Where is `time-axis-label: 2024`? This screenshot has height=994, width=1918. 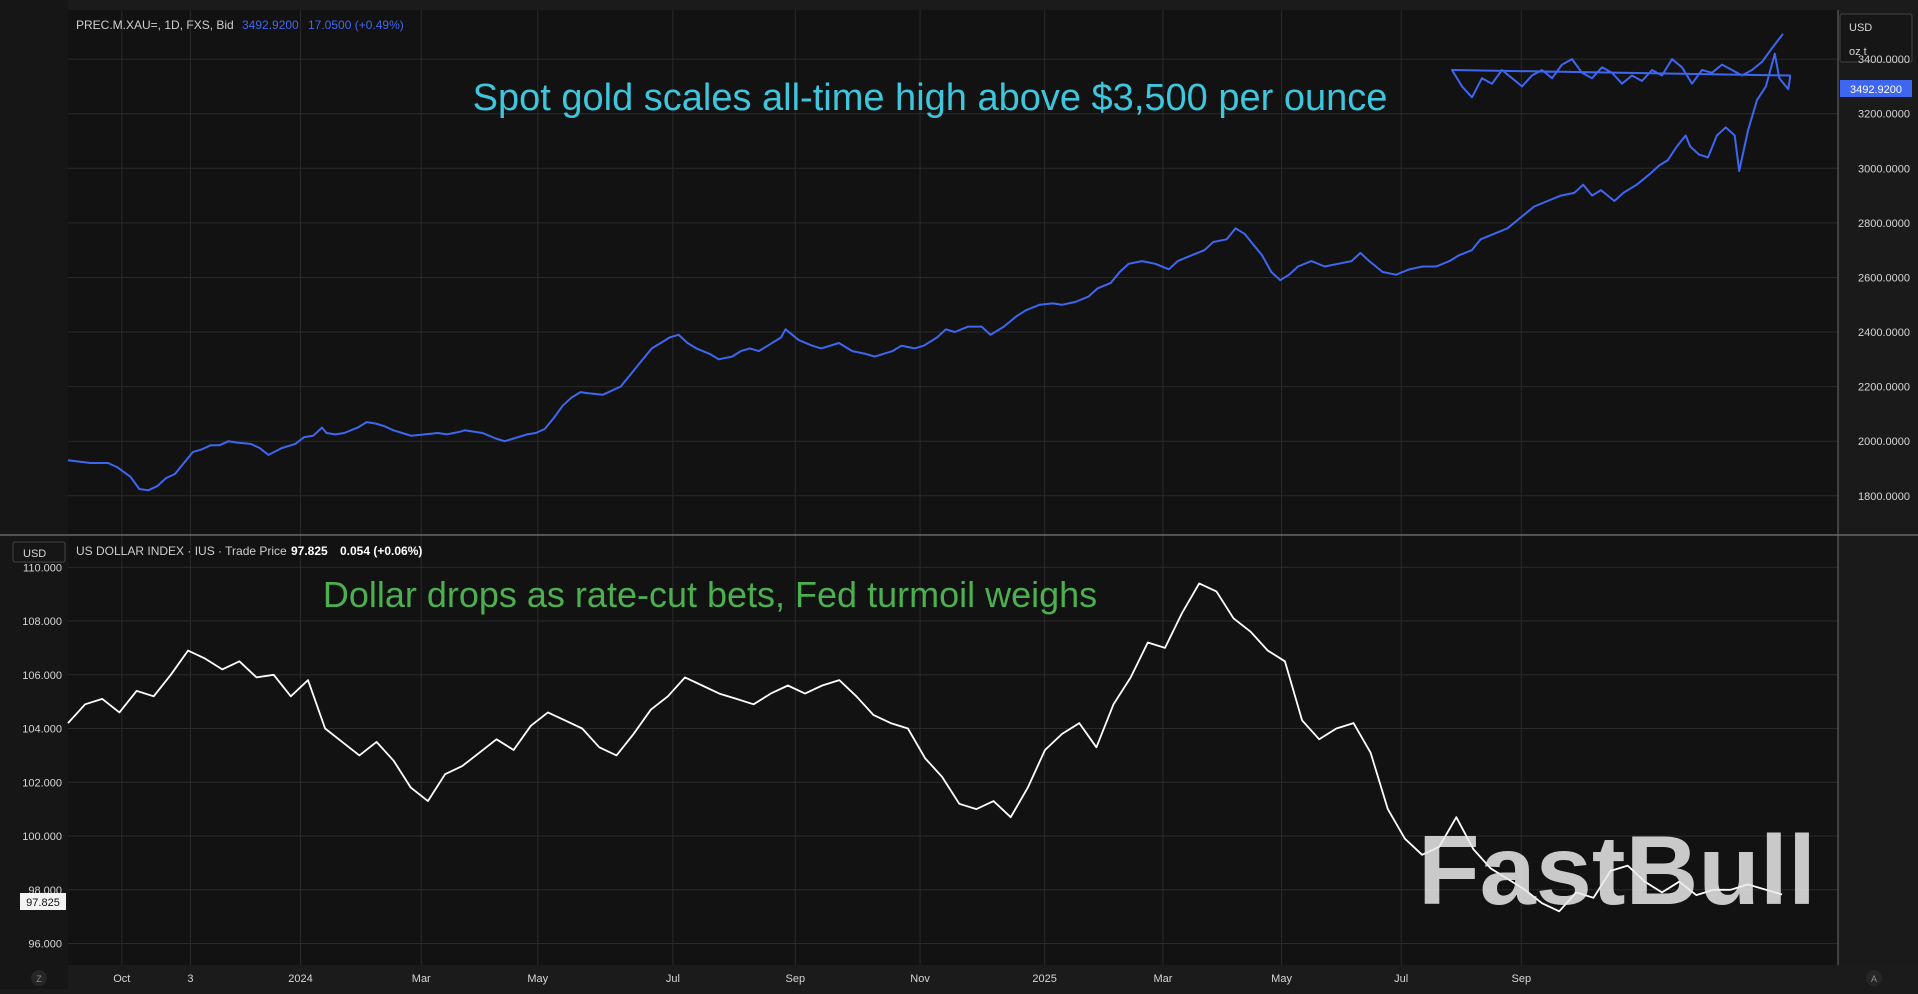 time-axis-label: 2024 is located at coordinates (300, 979).